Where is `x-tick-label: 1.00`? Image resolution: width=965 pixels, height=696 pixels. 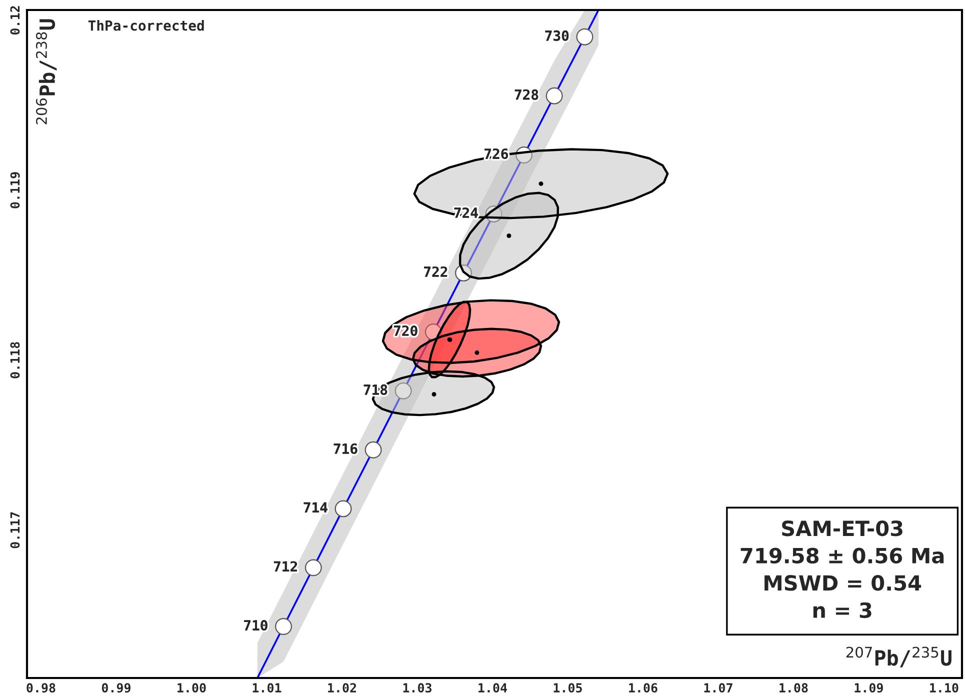 x-tick-label: 1.00 is located at coordinates (192, 688).